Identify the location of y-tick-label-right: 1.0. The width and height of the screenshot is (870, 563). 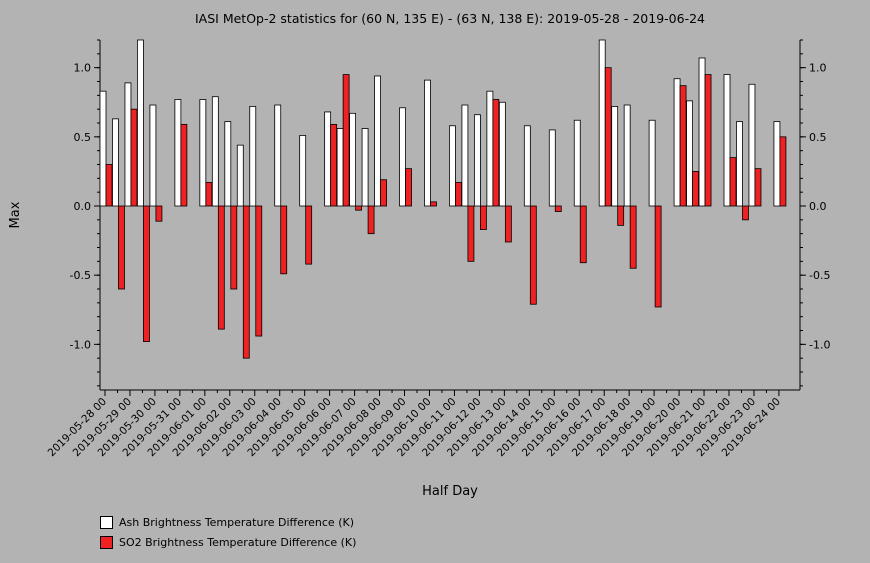
(818, 68).